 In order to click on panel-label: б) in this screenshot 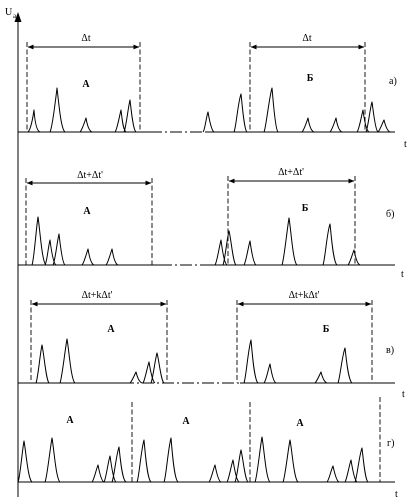, I will do `click(390, 214)`.